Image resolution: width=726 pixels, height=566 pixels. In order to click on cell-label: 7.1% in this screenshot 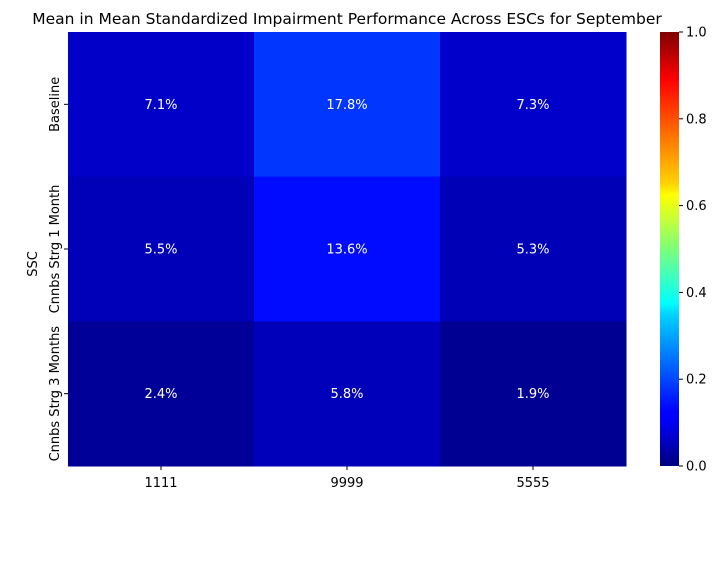, I will do `click(160, 105)`.